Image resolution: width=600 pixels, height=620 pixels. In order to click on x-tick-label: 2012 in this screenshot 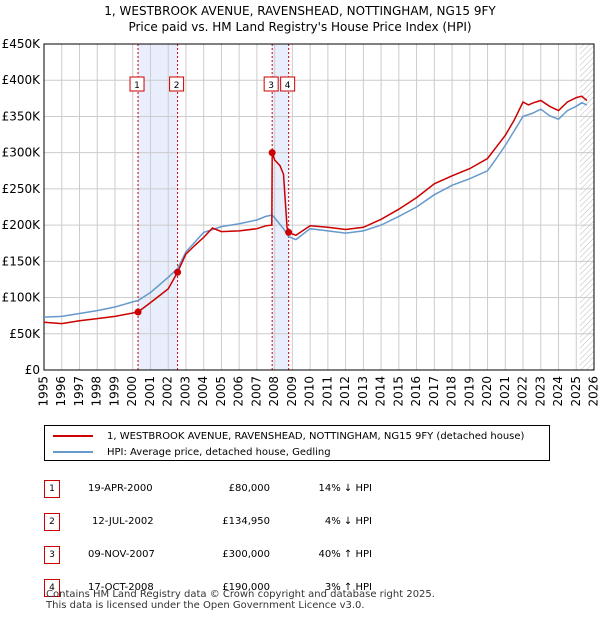, I will do `click(345, 391)`.